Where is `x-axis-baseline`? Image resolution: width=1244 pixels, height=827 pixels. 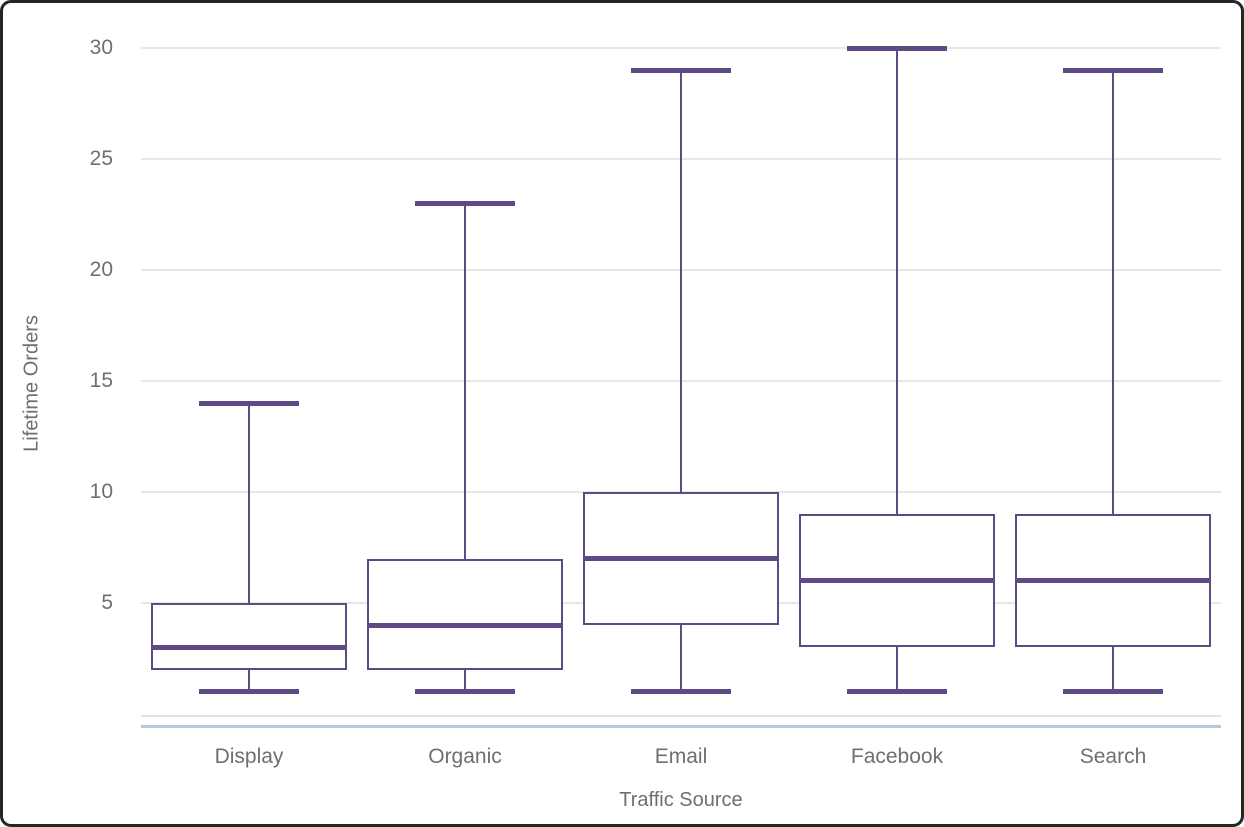 x-axis-baseline is located at coordinates (681, 716).